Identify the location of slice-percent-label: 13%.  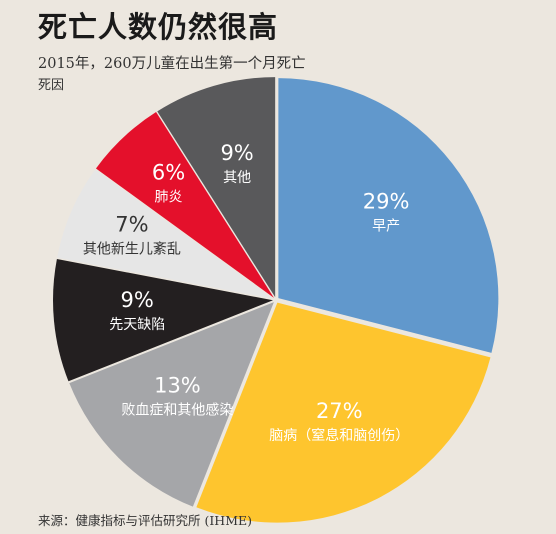
(177, 386).